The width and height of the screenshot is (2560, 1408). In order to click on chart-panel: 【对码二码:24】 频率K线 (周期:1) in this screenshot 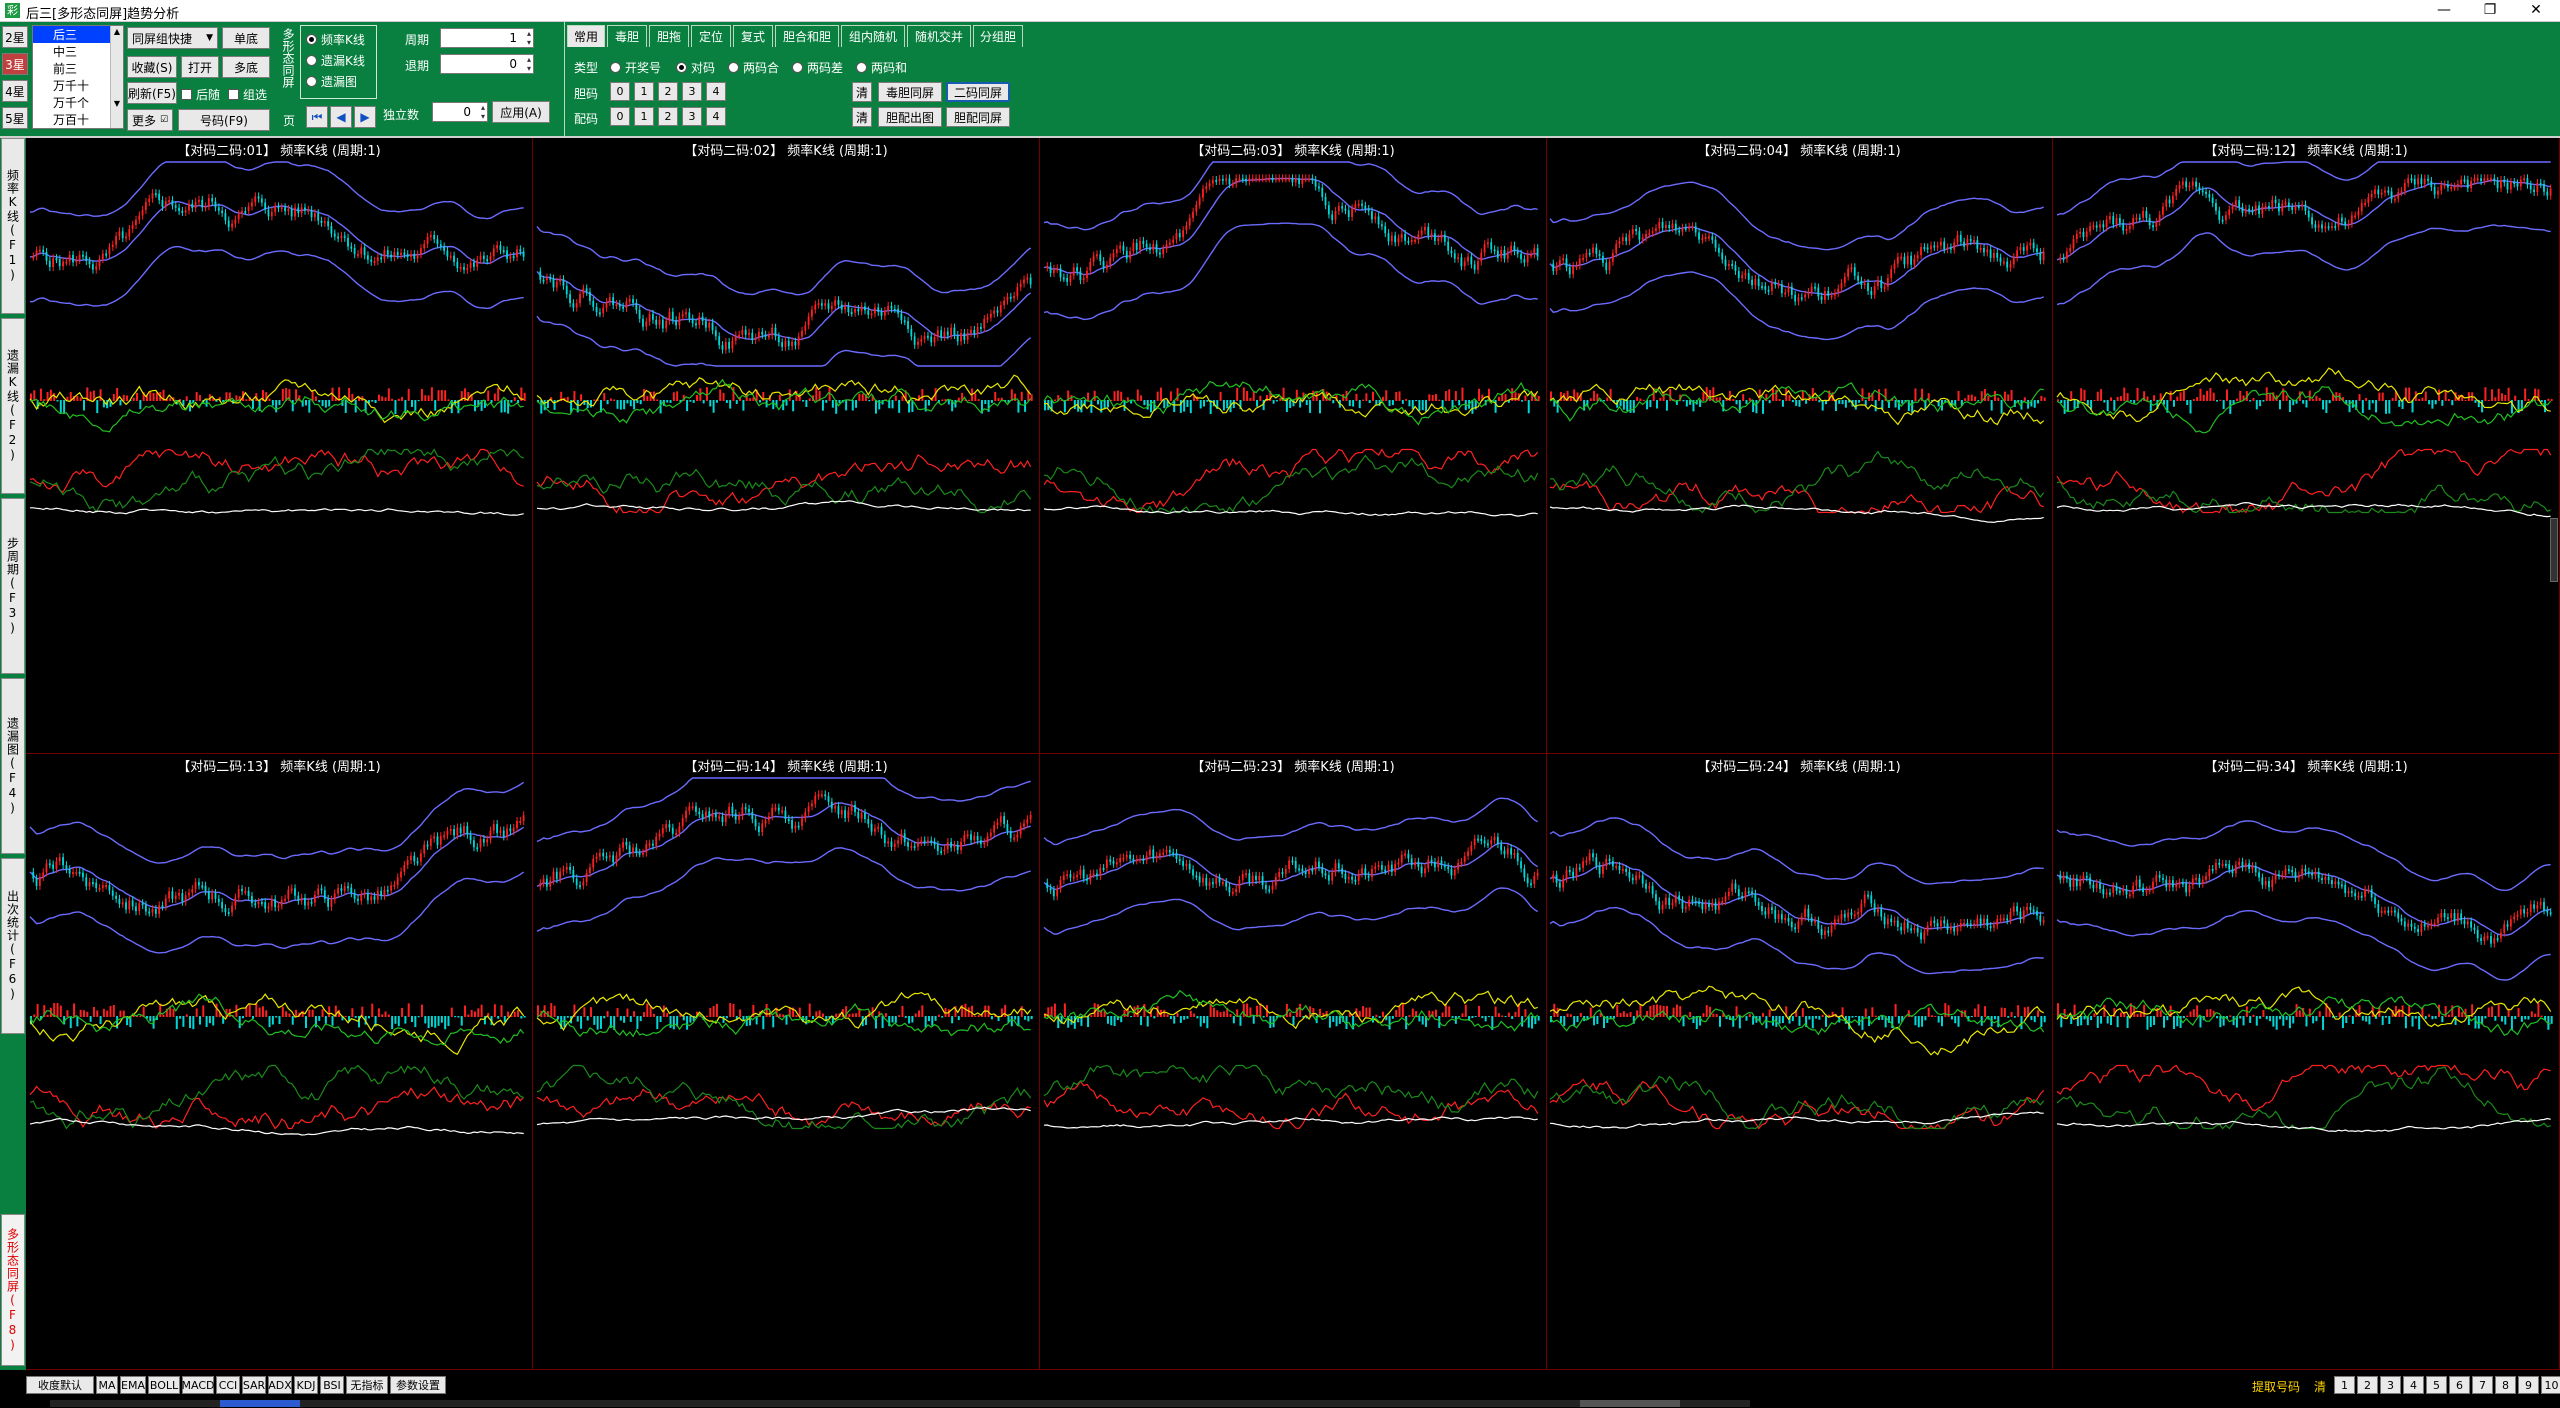, I will do `click(1799, 1062)`.